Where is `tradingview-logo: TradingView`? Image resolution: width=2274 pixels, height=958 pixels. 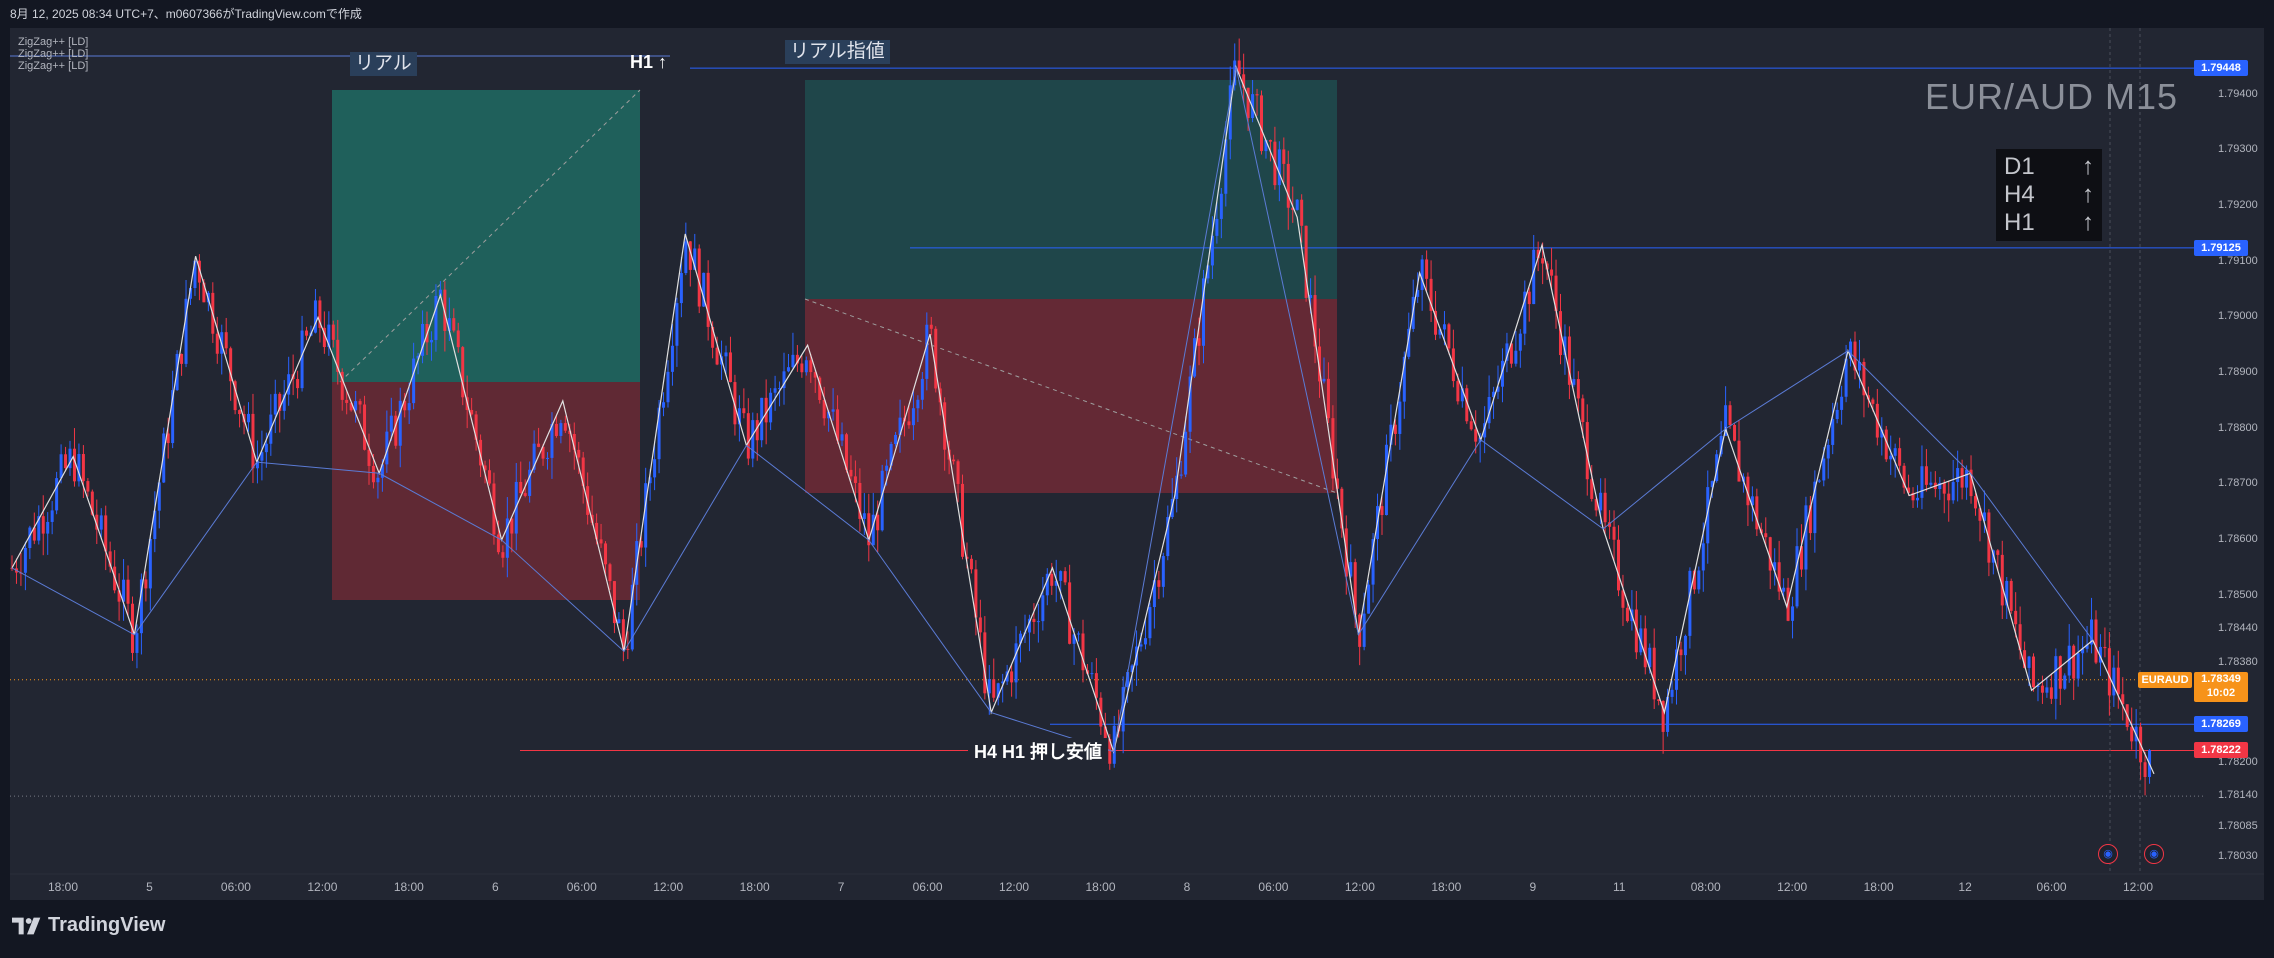
tradingview-logo: TradingView is located at coordinates (88, 925).